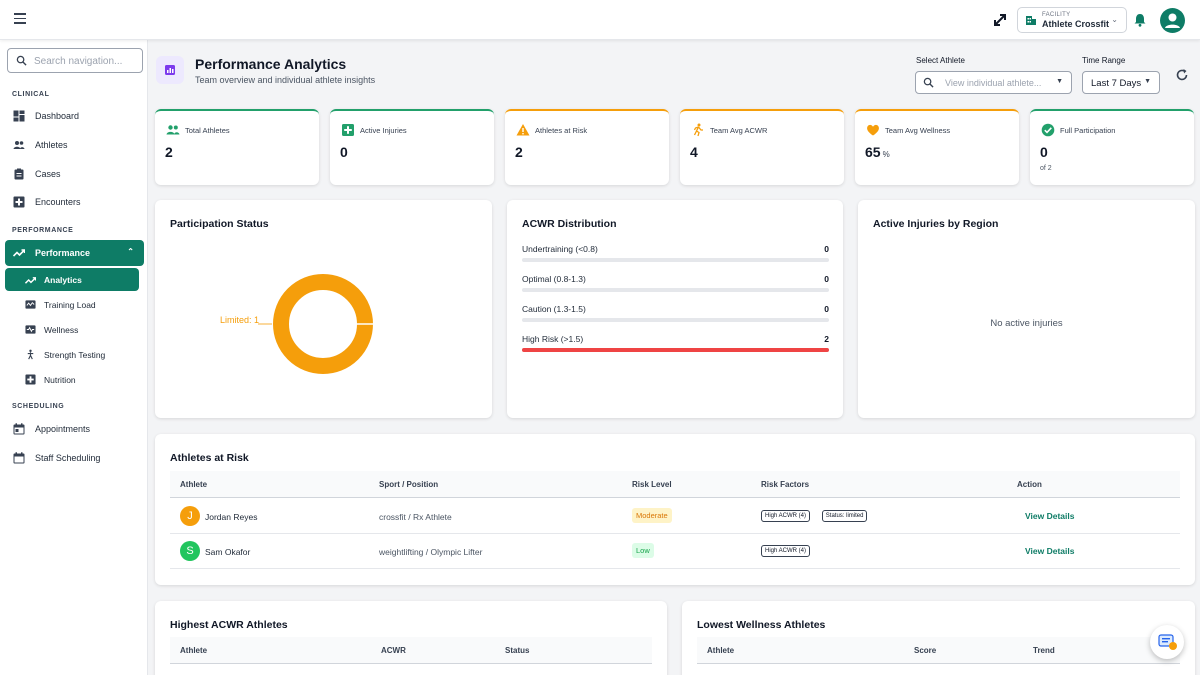 This screenshot has height=675, width=1200. I want to click on heart-icon, so click(873, 130).